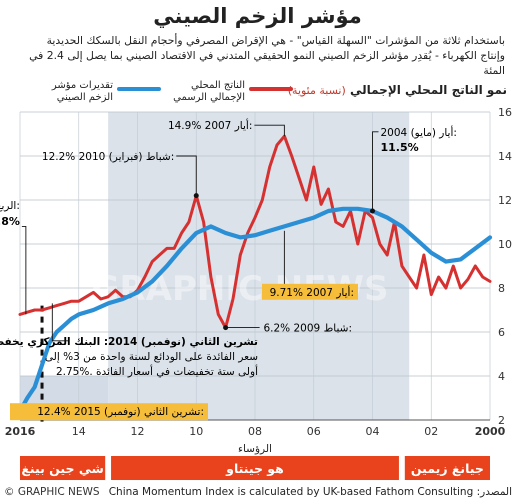 This screenshot has height=503, width=515. Describe the element at coordinates (139, 89) in the screenshot. I see `legend-cmi-swatch` at that location.